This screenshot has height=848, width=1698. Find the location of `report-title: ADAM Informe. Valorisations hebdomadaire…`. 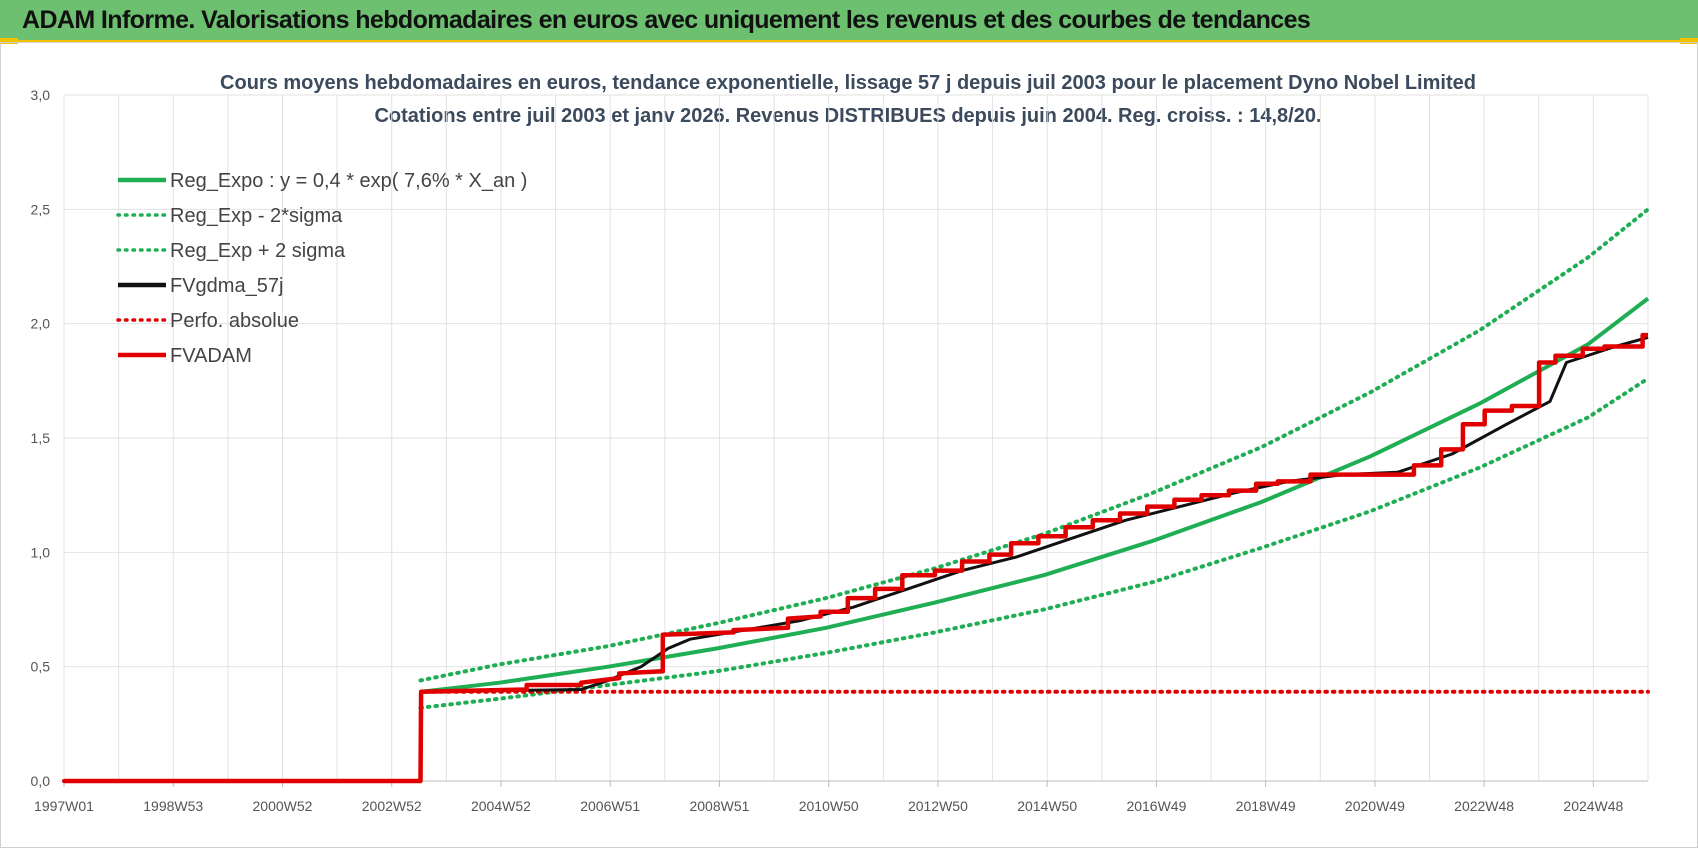

report-title: ADAM Informe. Valorisations hebdomadaire… is located at coordinates (666, 20).